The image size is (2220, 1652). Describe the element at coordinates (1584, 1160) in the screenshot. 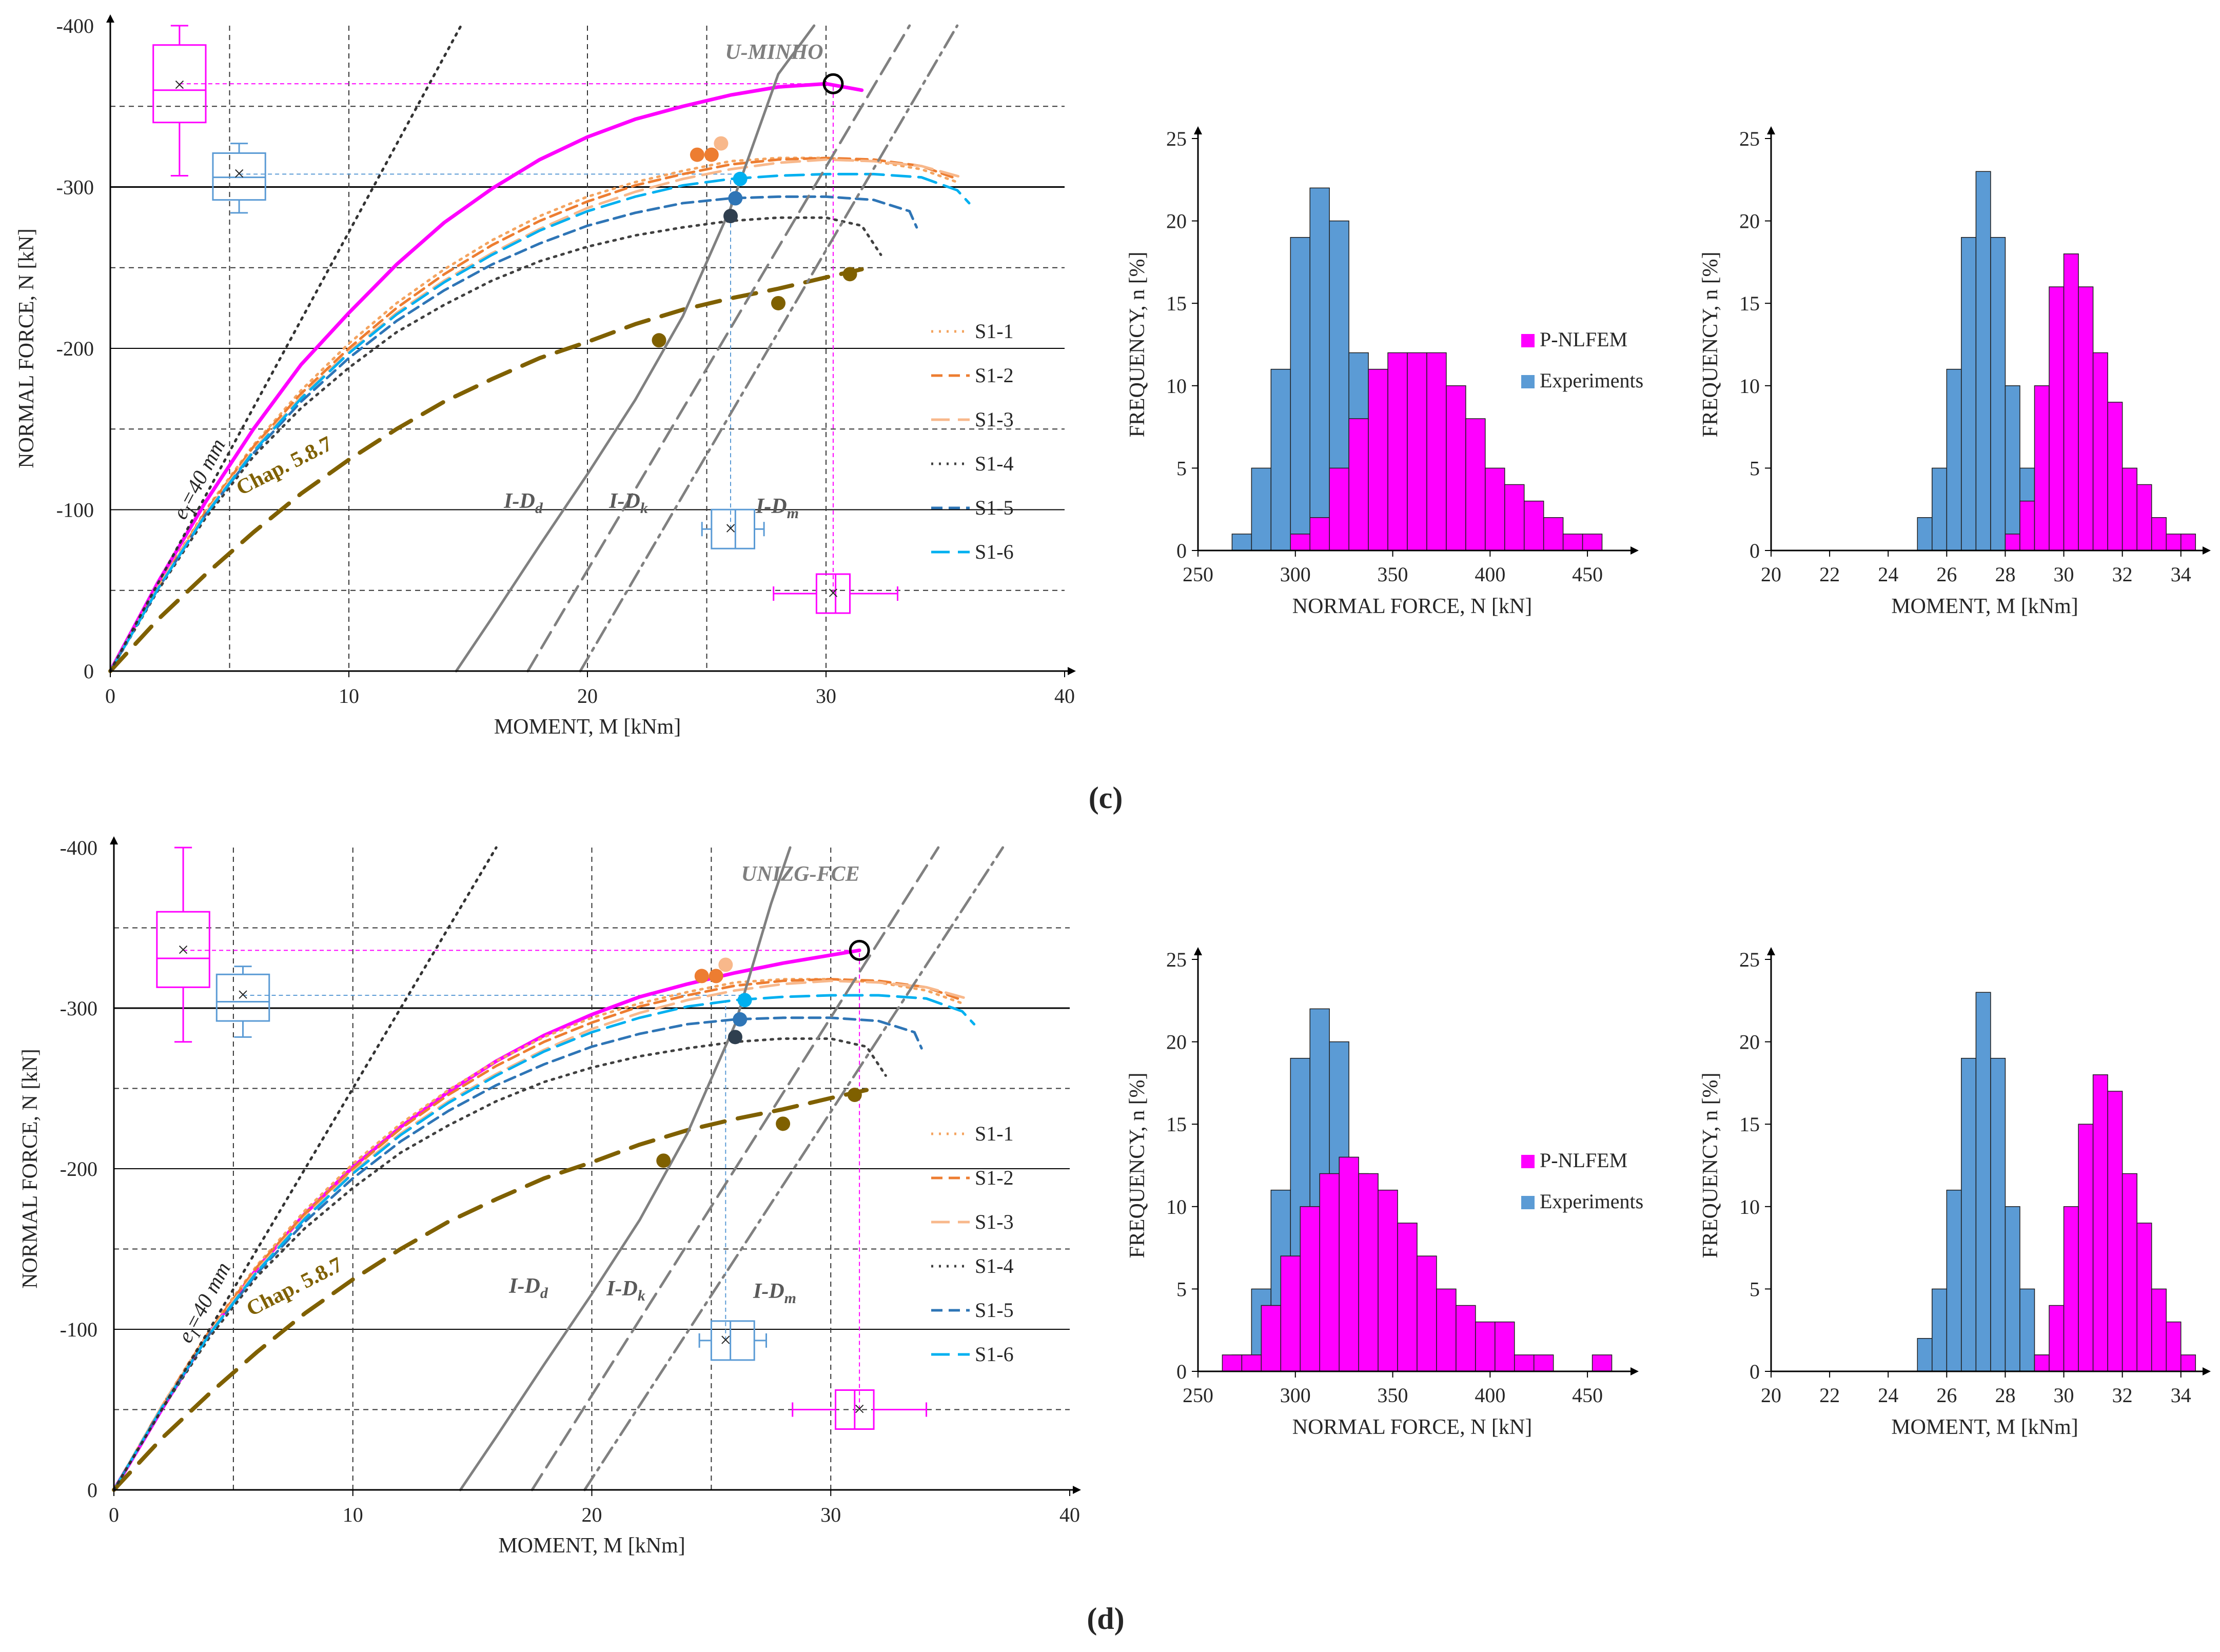

I see `legend-label: P-NLFEM` at that location.